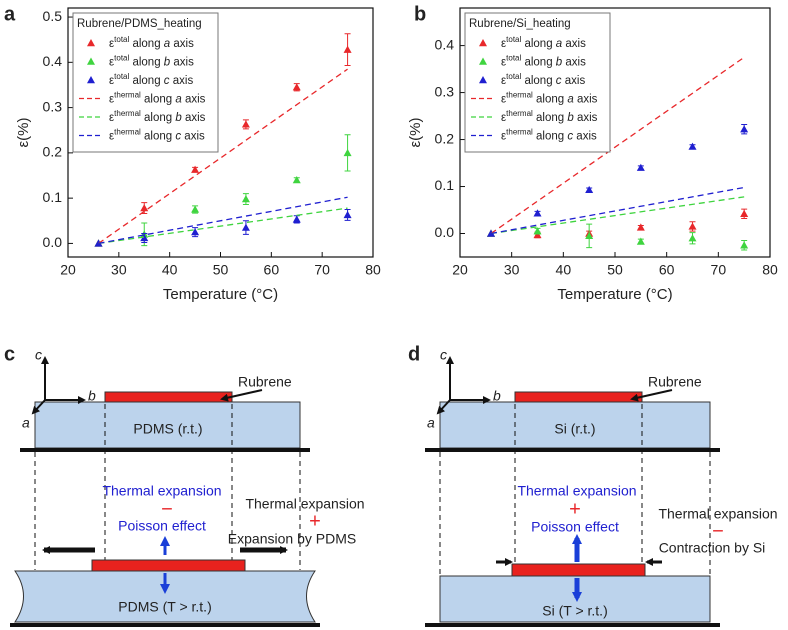  Describe the element at coordinates (9, 354) in the screenshot. I see `panel-label: c` at that location.